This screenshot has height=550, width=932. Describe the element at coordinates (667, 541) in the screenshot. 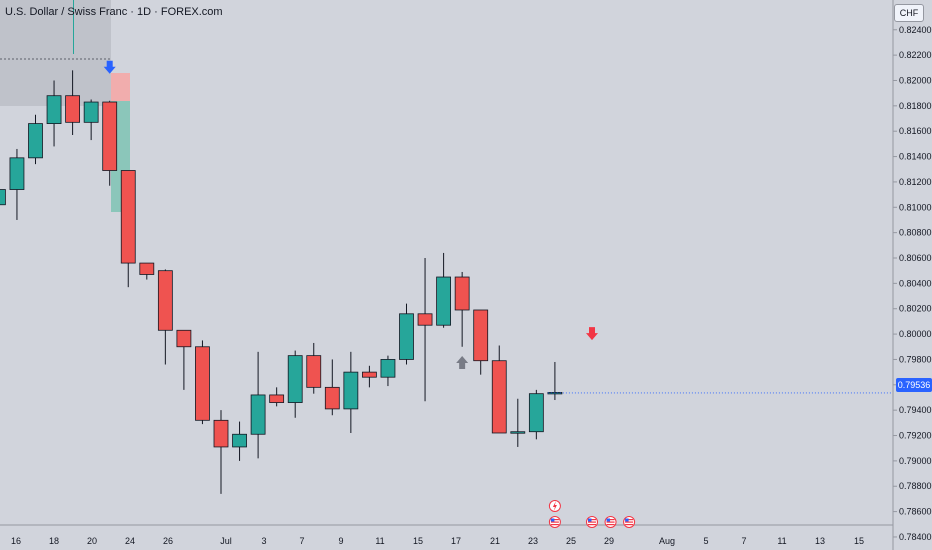

I see `date-tick-label: Aug` at that location.